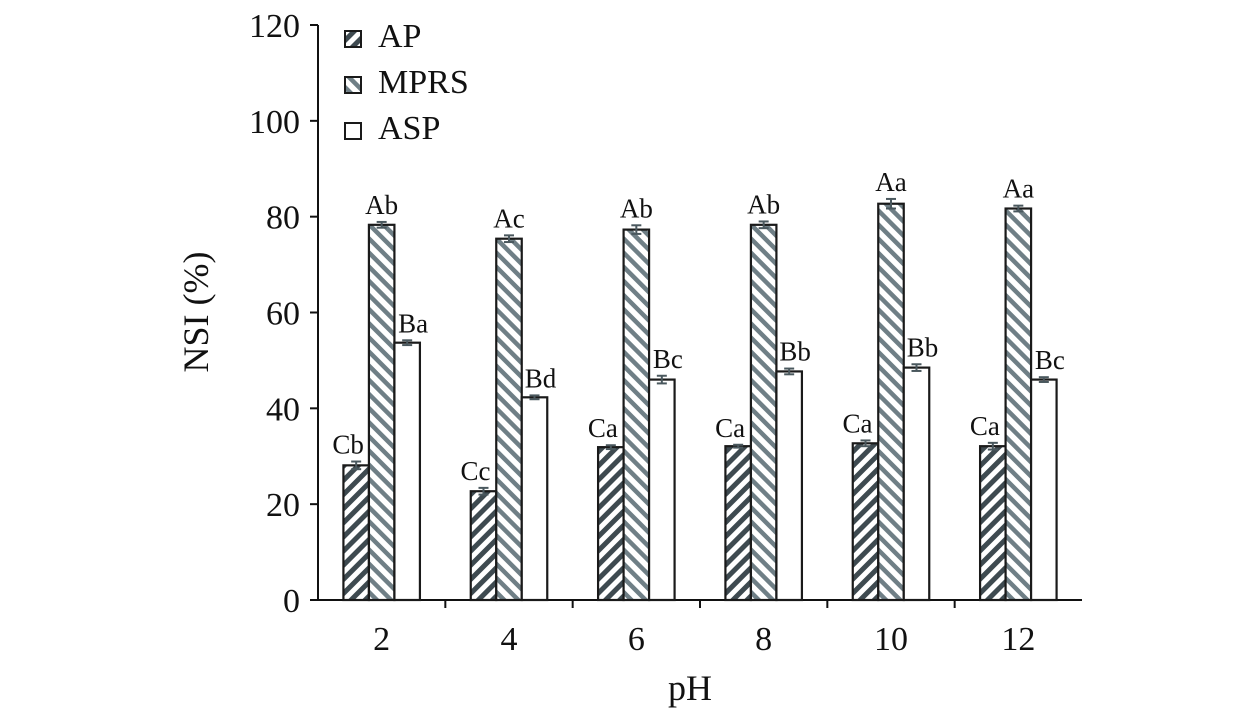 This screenshot has width=1260, height=725. What do you see at coordinates (413, 323) in the screenshot?
I see `data-label: Ba` at bounding box center [413, 323].